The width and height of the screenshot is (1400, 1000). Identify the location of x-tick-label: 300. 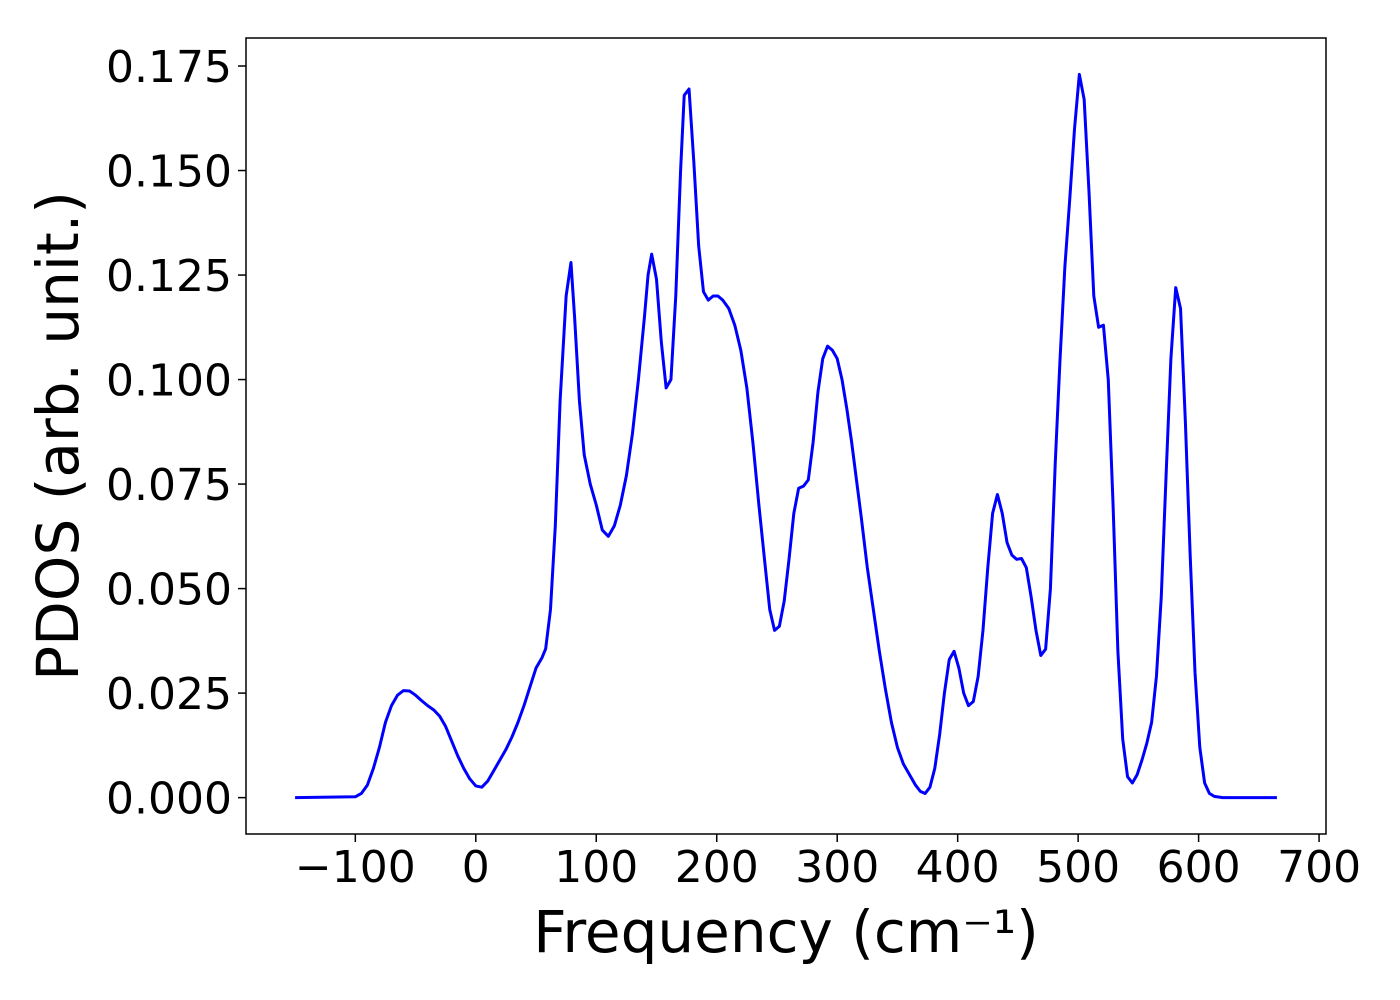
(837, 867).